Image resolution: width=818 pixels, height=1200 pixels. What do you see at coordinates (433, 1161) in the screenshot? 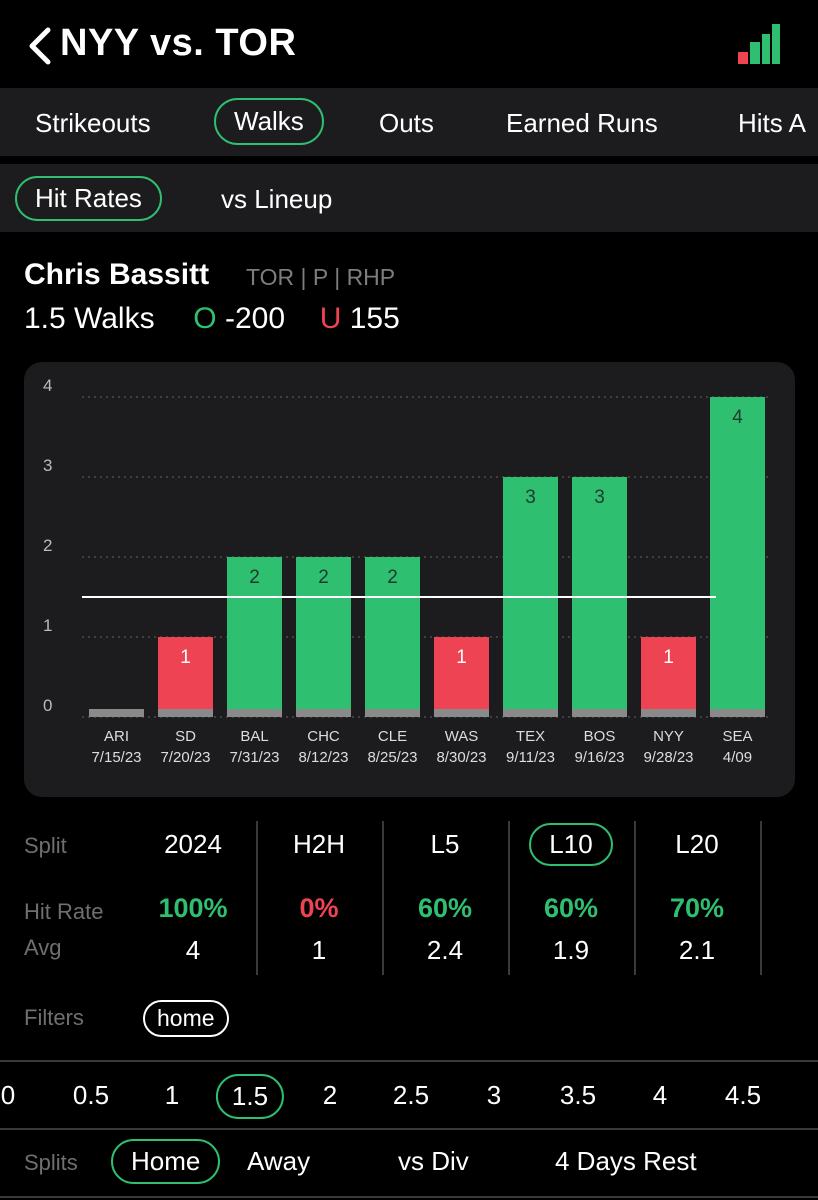
I see `split-vs-div: vs Div` at bounding box center [433, 1161].